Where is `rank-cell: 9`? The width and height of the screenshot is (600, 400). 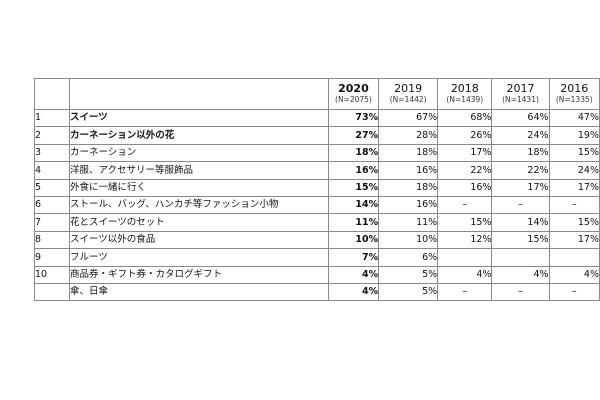 rank-cell: 9 is located at coordinates (52, 257).